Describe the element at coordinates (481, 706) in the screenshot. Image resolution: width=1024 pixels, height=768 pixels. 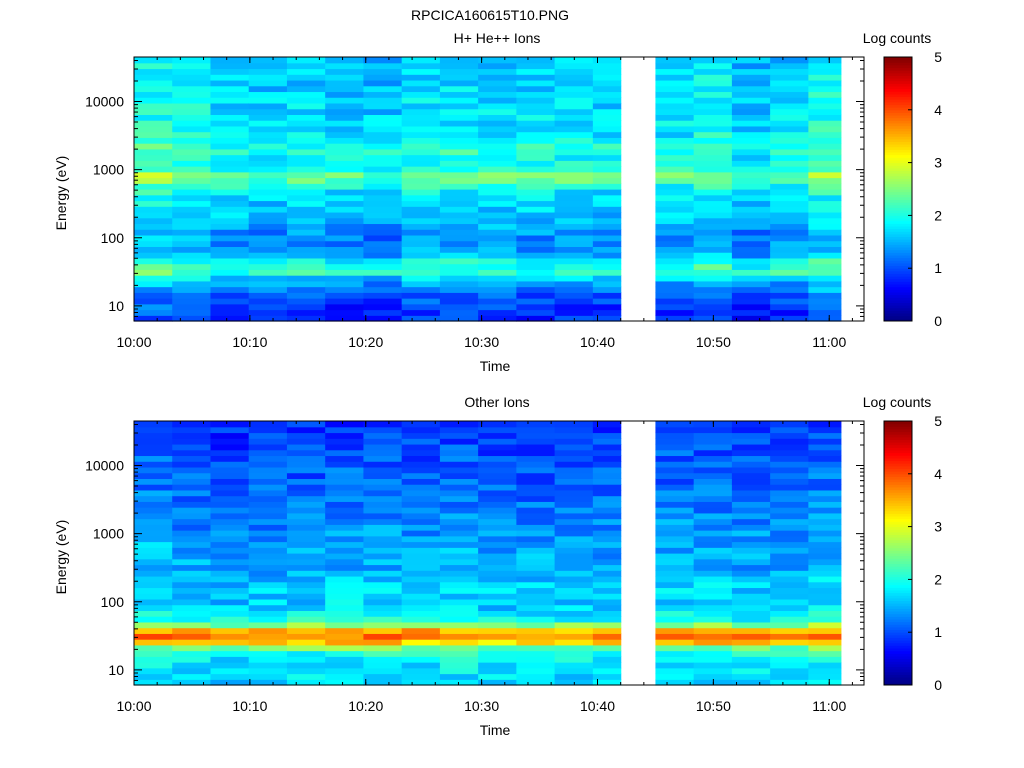
I see `x-tick-label: 10:30` at that location.